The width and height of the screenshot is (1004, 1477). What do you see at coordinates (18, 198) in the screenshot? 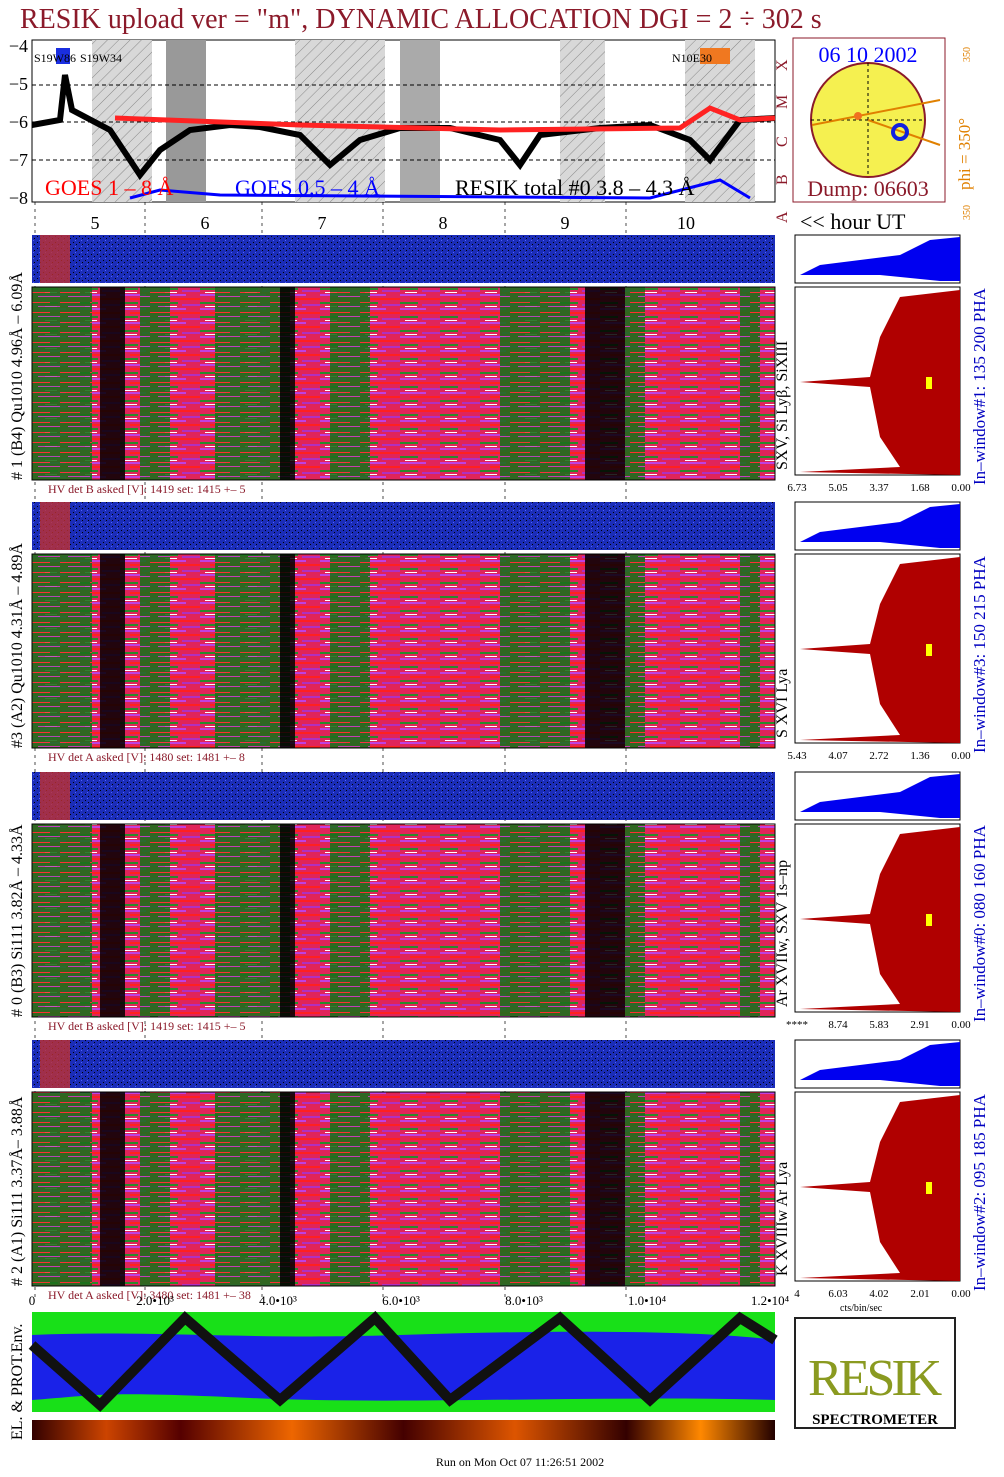
I see `y-tick-label: −8` at bounding box center [18, 198].